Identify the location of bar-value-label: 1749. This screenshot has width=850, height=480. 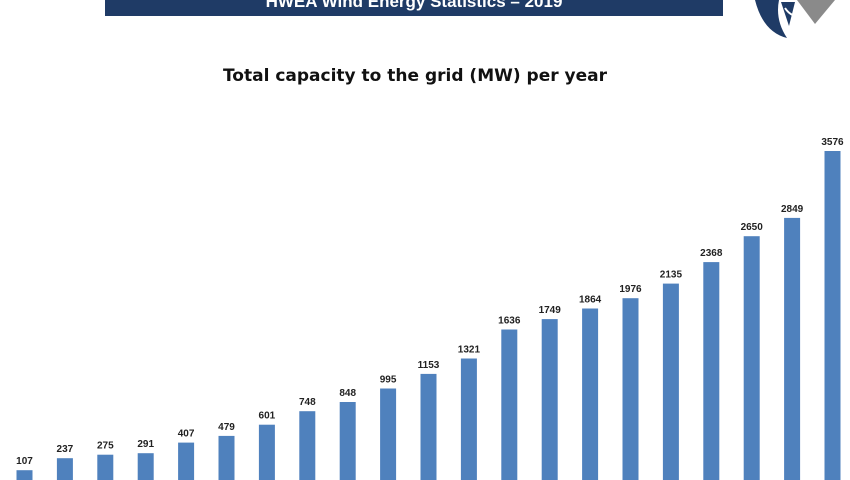
(550, 310).